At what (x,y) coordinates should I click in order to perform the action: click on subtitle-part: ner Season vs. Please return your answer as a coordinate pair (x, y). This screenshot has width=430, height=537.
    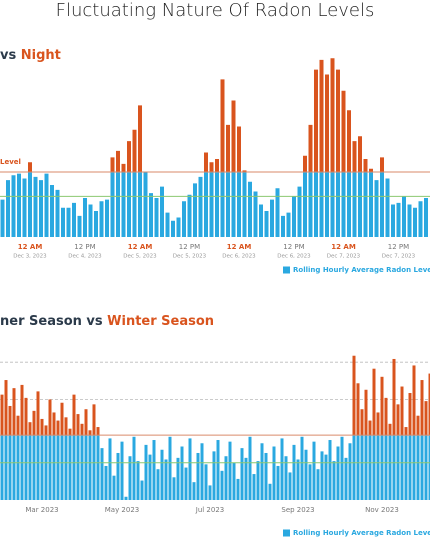
    Looking at the image, I should click on (53, 321).